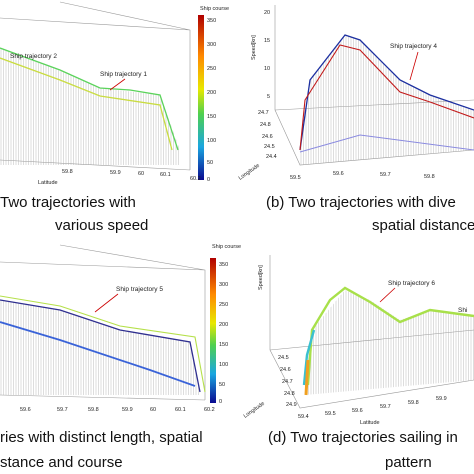 The height and width of the screenshot is (474, 474). I want to click on annotation: Ship trajectory 1, so click(123, 74).